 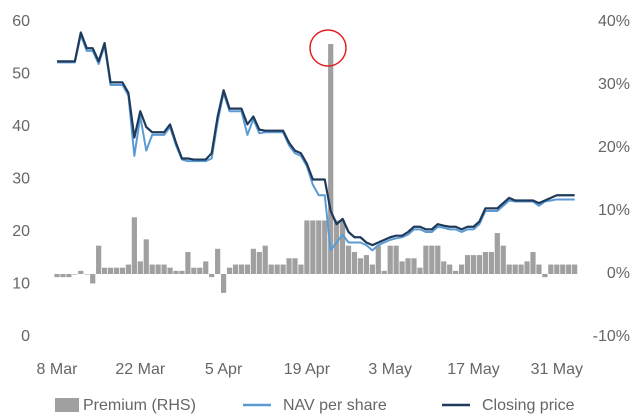 What do you see at coordinates (473, 369) in the screenshot?
I see `x-tick-label: 17 May` at bounding box center [473, 369].